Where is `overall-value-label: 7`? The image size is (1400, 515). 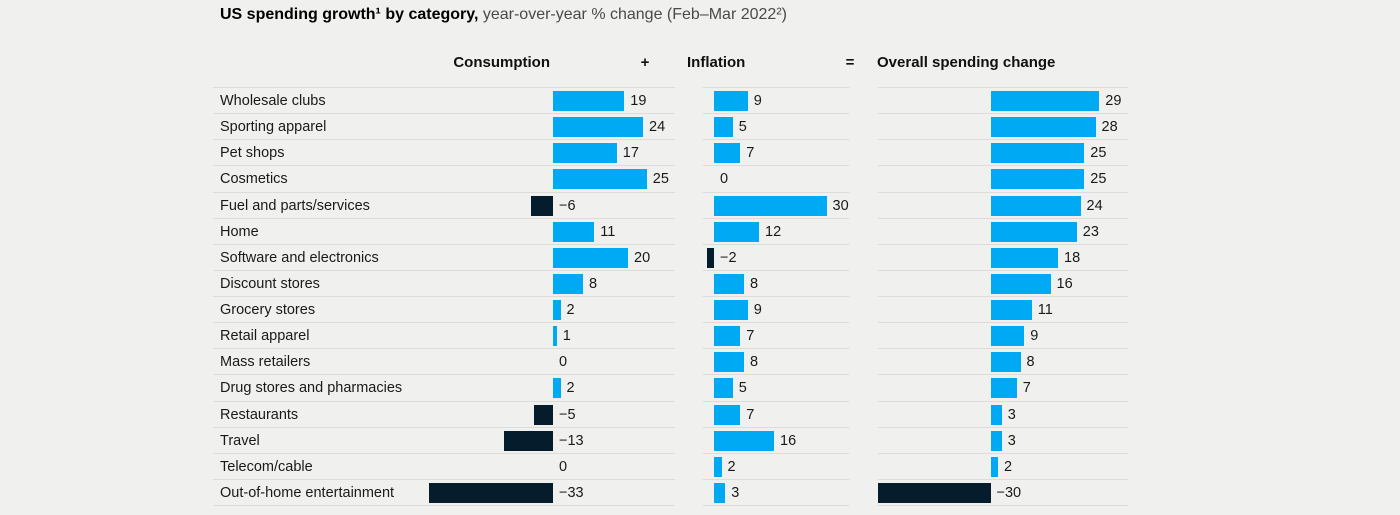 overall-value-label: 7 is located at coordinates (1026, 388).